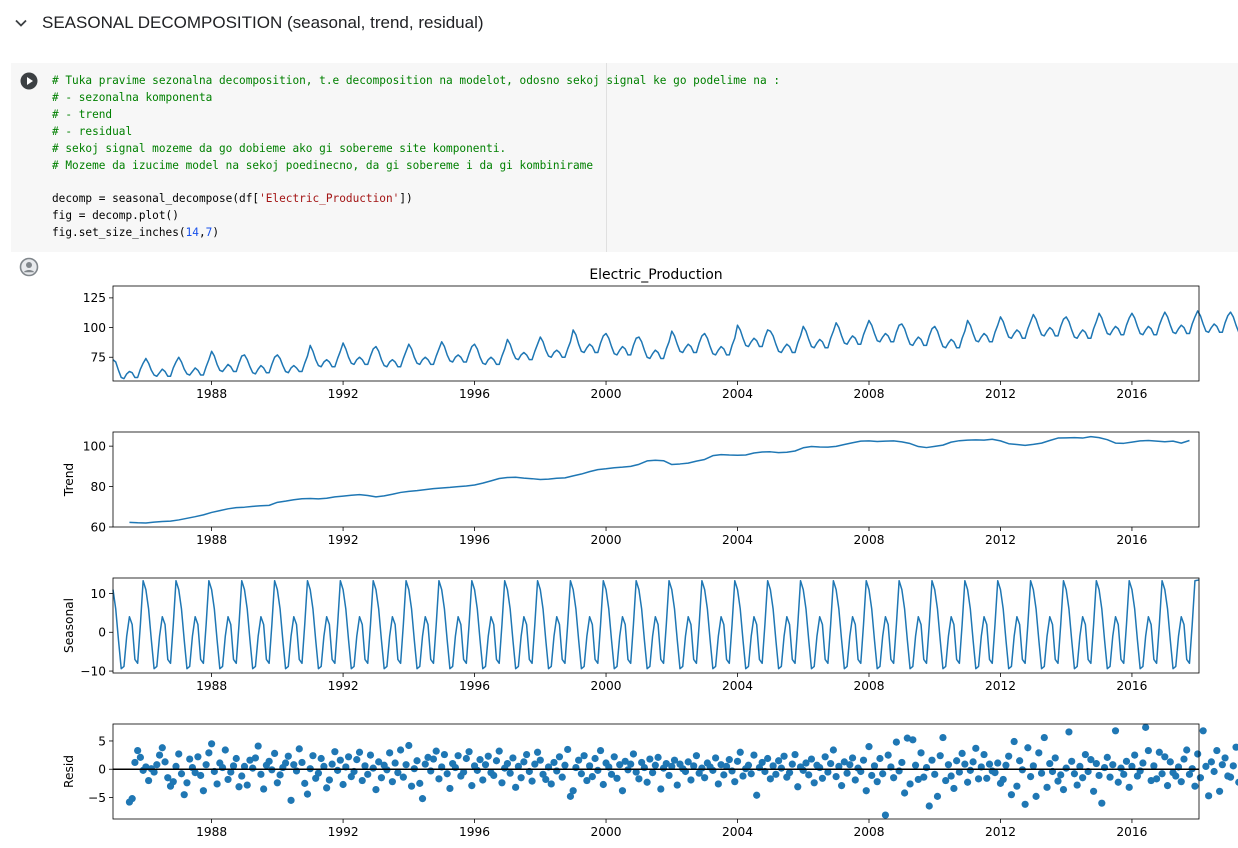 This screenshot has height=848, width=1238. I want to click on y-axis-label: Seasonal, so click(69, 625).